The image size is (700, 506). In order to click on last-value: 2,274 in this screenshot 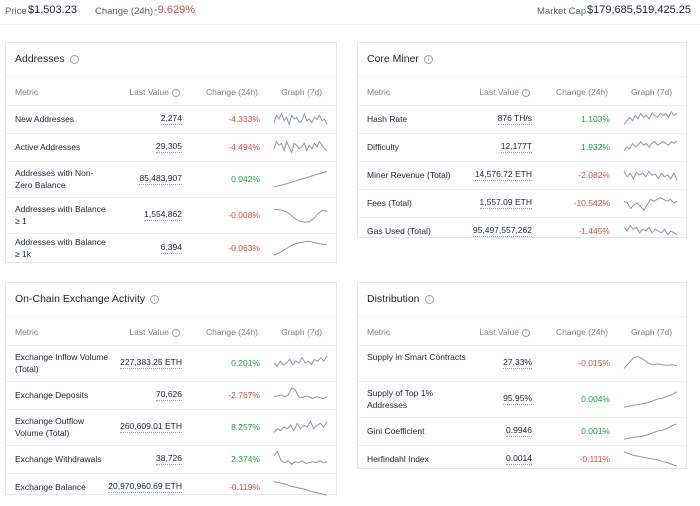, I will do `click(171, 119)`.